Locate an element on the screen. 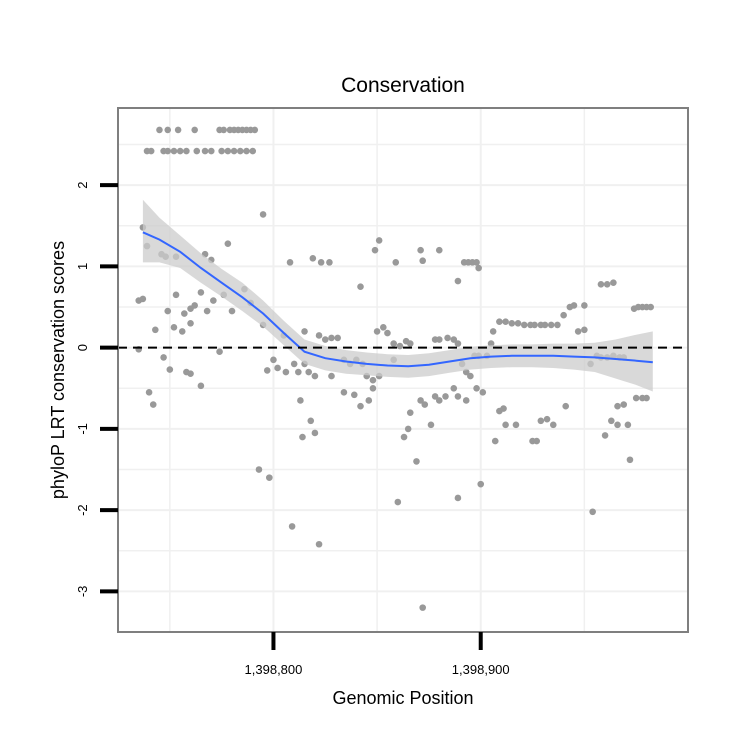 The image size is (750, 750). y-tick-label: -2 is located at coordinates (82, 510).